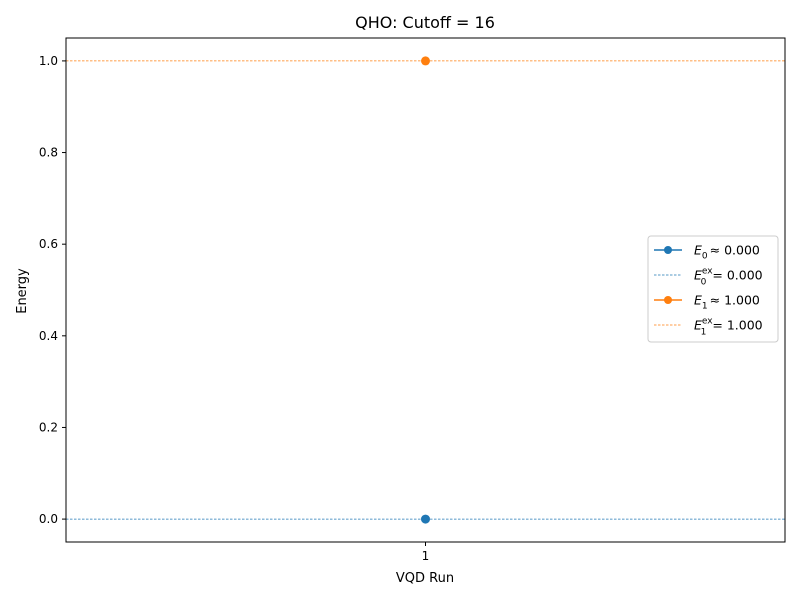 The height and width of the screenshot is (600, 800). I want to click on legend-entry-e0_ex: Eex 0 = 0.000, so click(708, 277).